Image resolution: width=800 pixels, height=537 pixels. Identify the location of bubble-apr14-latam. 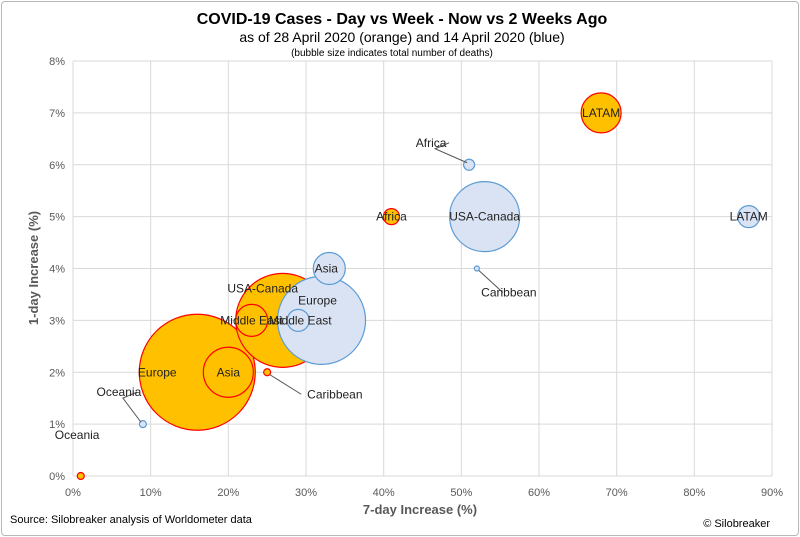
(749, 217).